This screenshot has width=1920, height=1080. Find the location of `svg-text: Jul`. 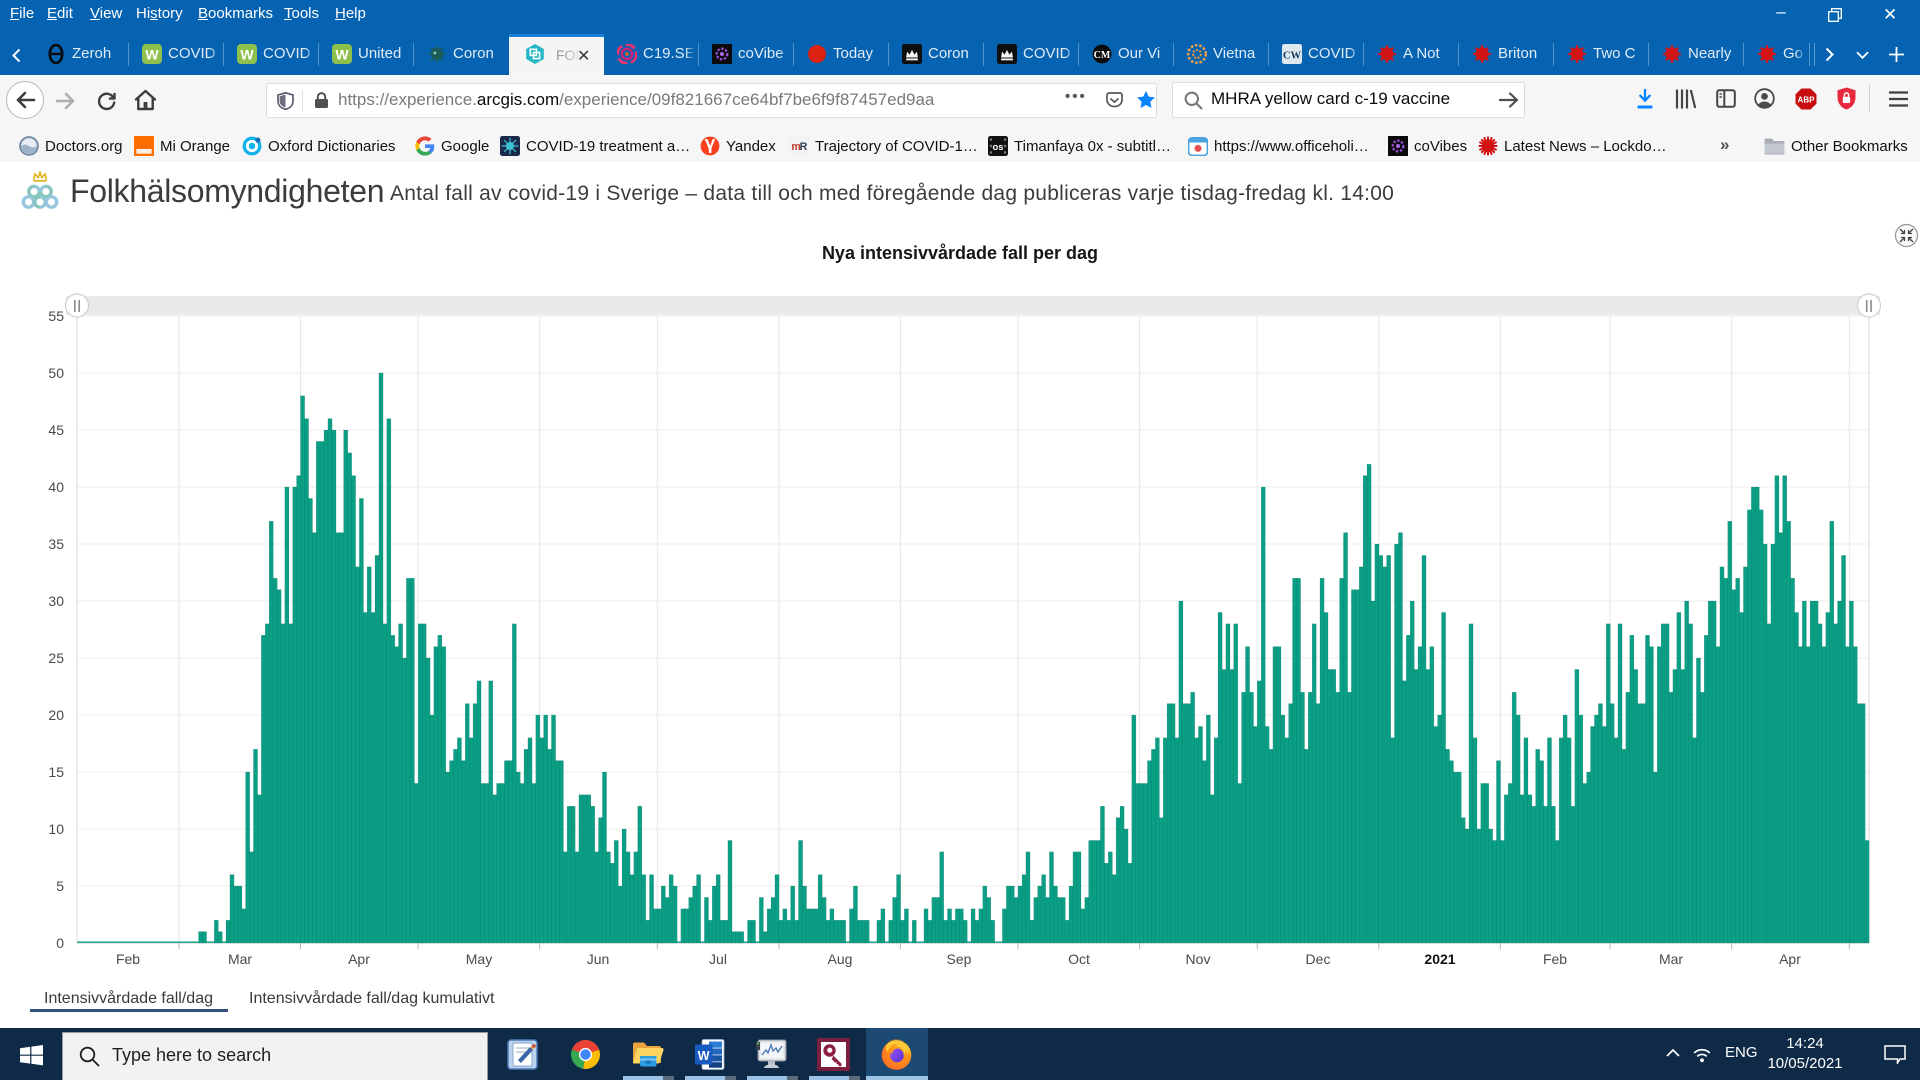

svg-text: Jul is located at coordinates (718, 959).